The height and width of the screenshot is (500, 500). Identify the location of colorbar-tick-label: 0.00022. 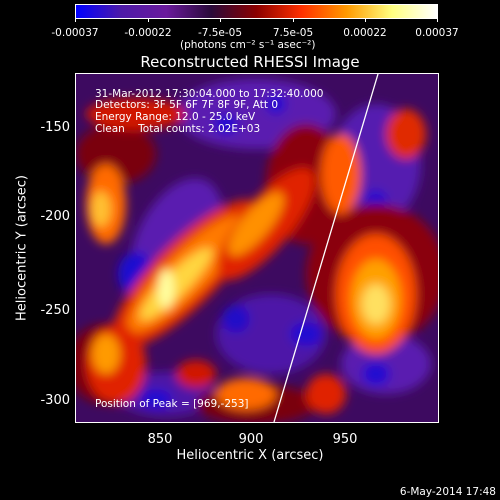
(365, 33).